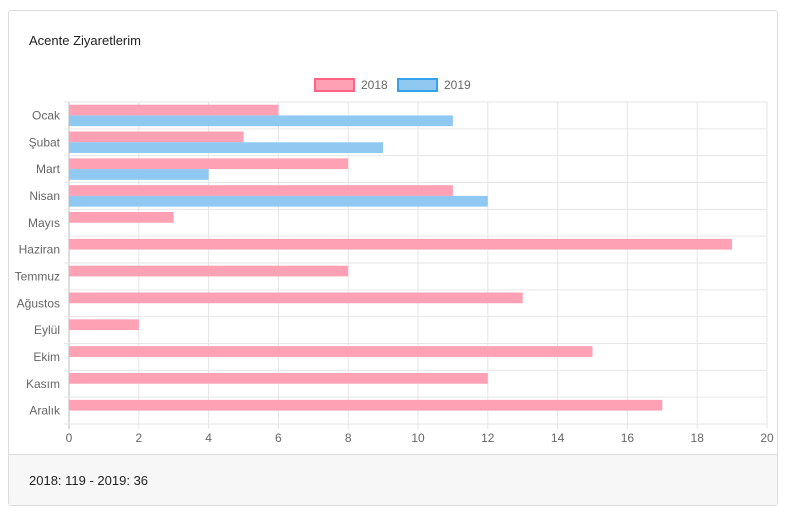 This screenshot has width=787, height=517. Describe the element at coordinates (89, 480) in the screenshot. I see `totals-text: 2018: 119 - 2019: 36` at that location.